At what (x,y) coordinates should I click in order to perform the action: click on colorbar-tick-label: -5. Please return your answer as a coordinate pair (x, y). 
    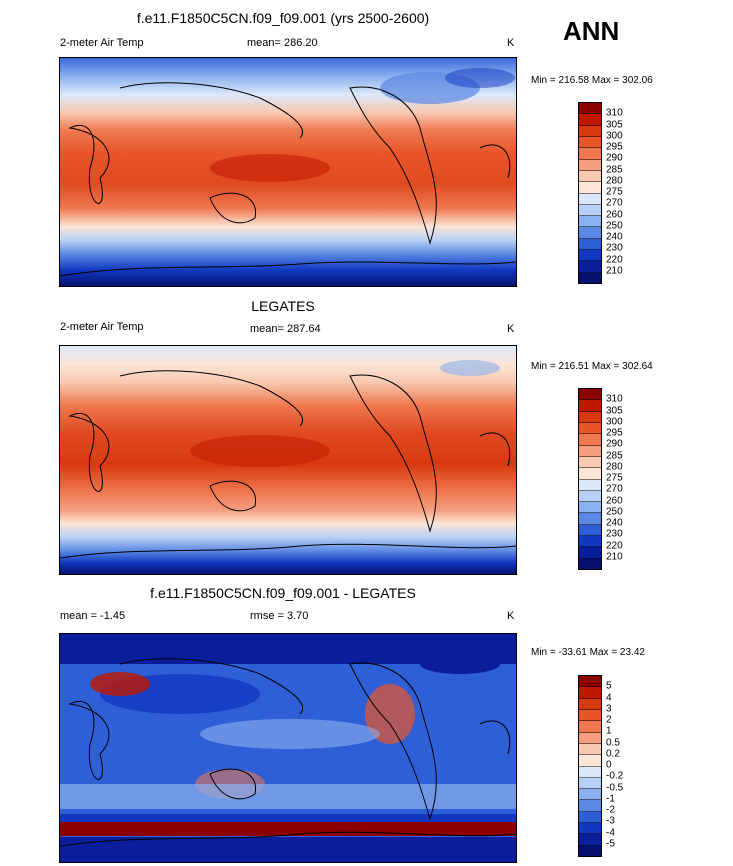
    Looking at the image, I should click on (610, 844).